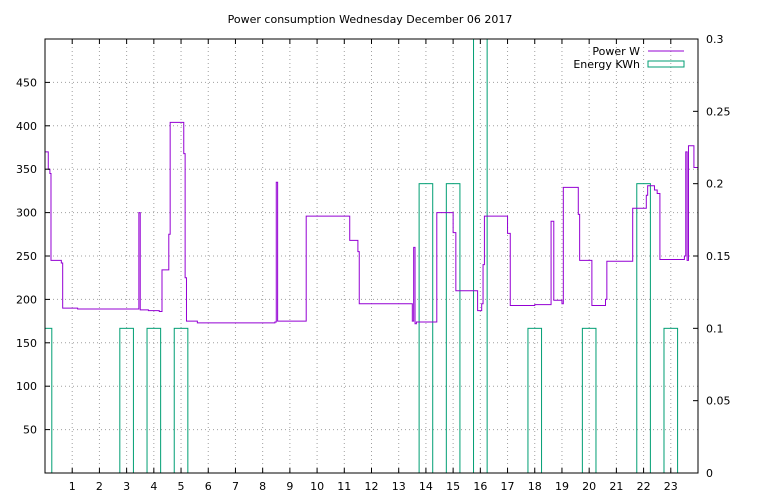 This screenshot has height=504, width=768. I want to click on y2-tick-label: 0.05, so click(718, 401).